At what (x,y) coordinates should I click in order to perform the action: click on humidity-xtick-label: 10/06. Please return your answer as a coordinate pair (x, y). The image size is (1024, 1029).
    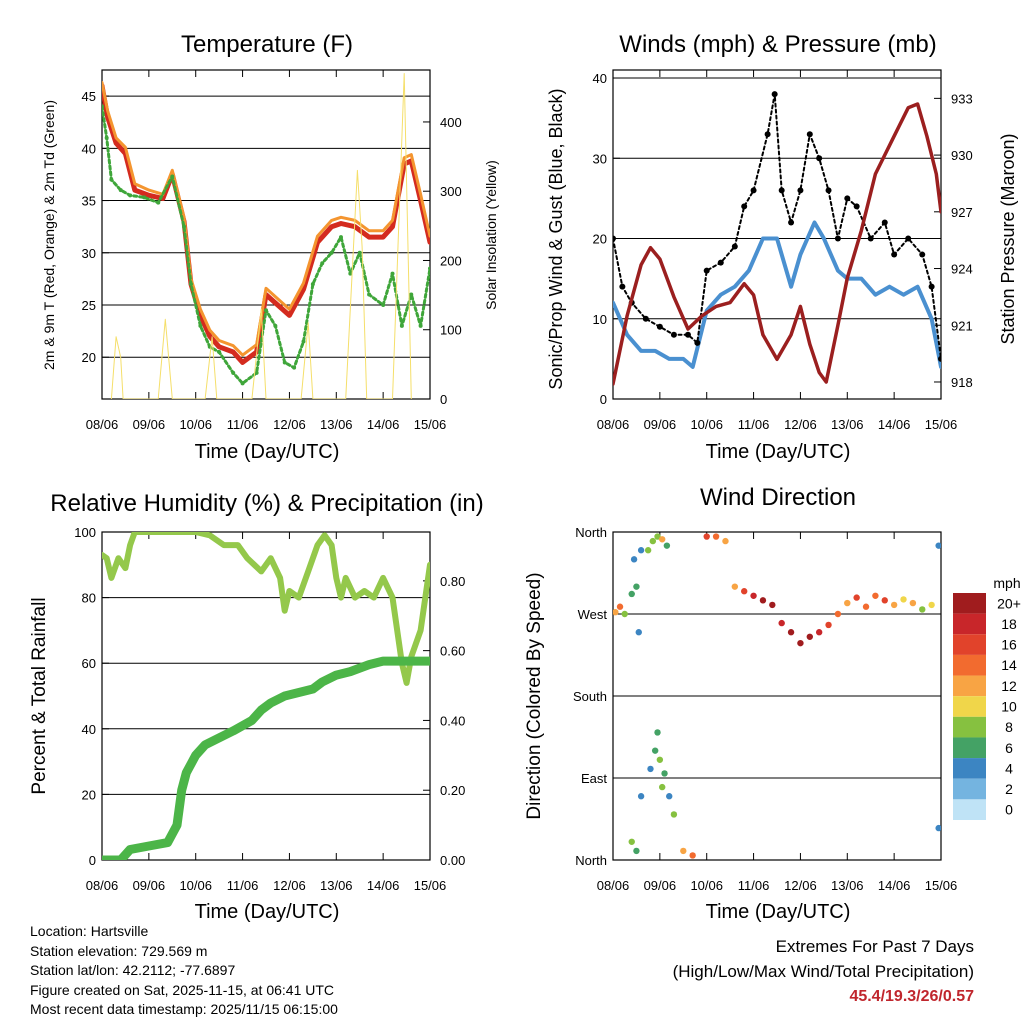
    Looking at the image, I should click on (195, 885).